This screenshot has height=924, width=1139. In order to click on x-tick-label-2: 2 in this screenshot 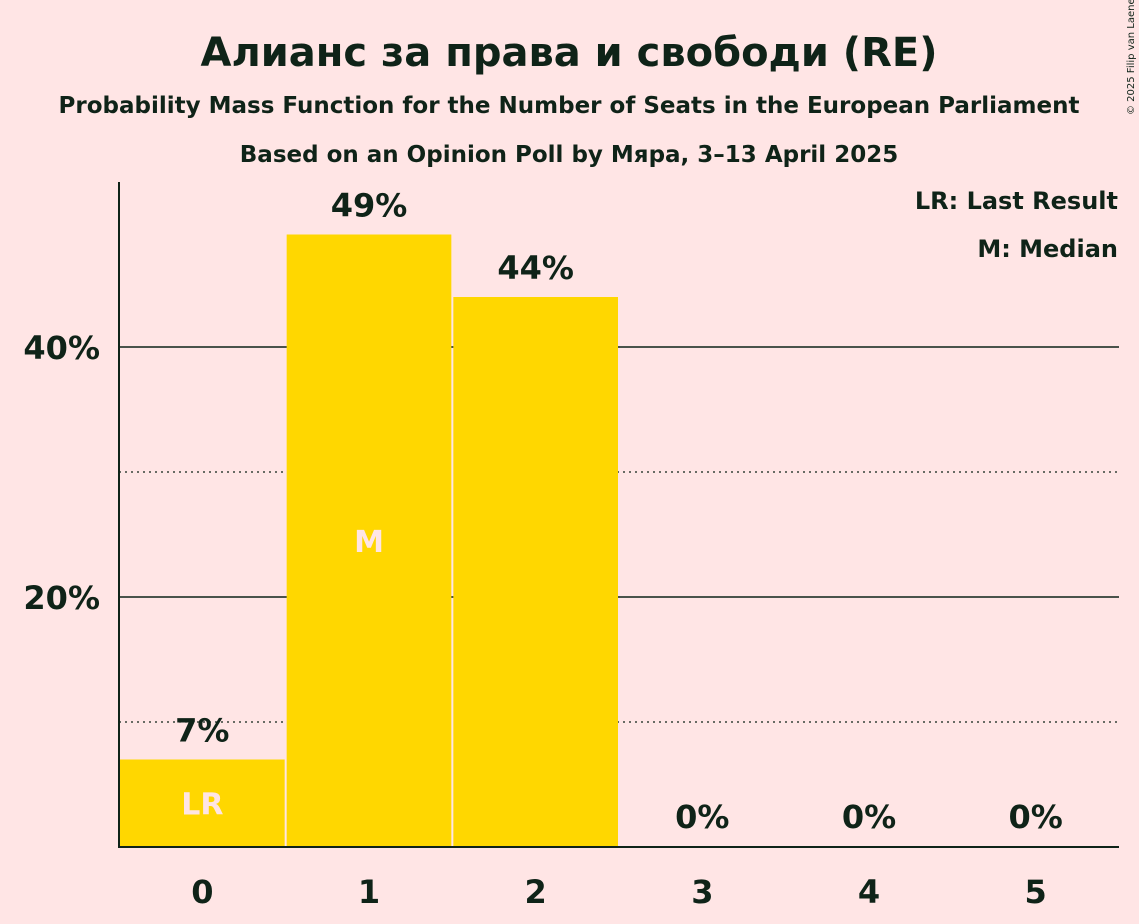, I will do `click(536, 892)`.